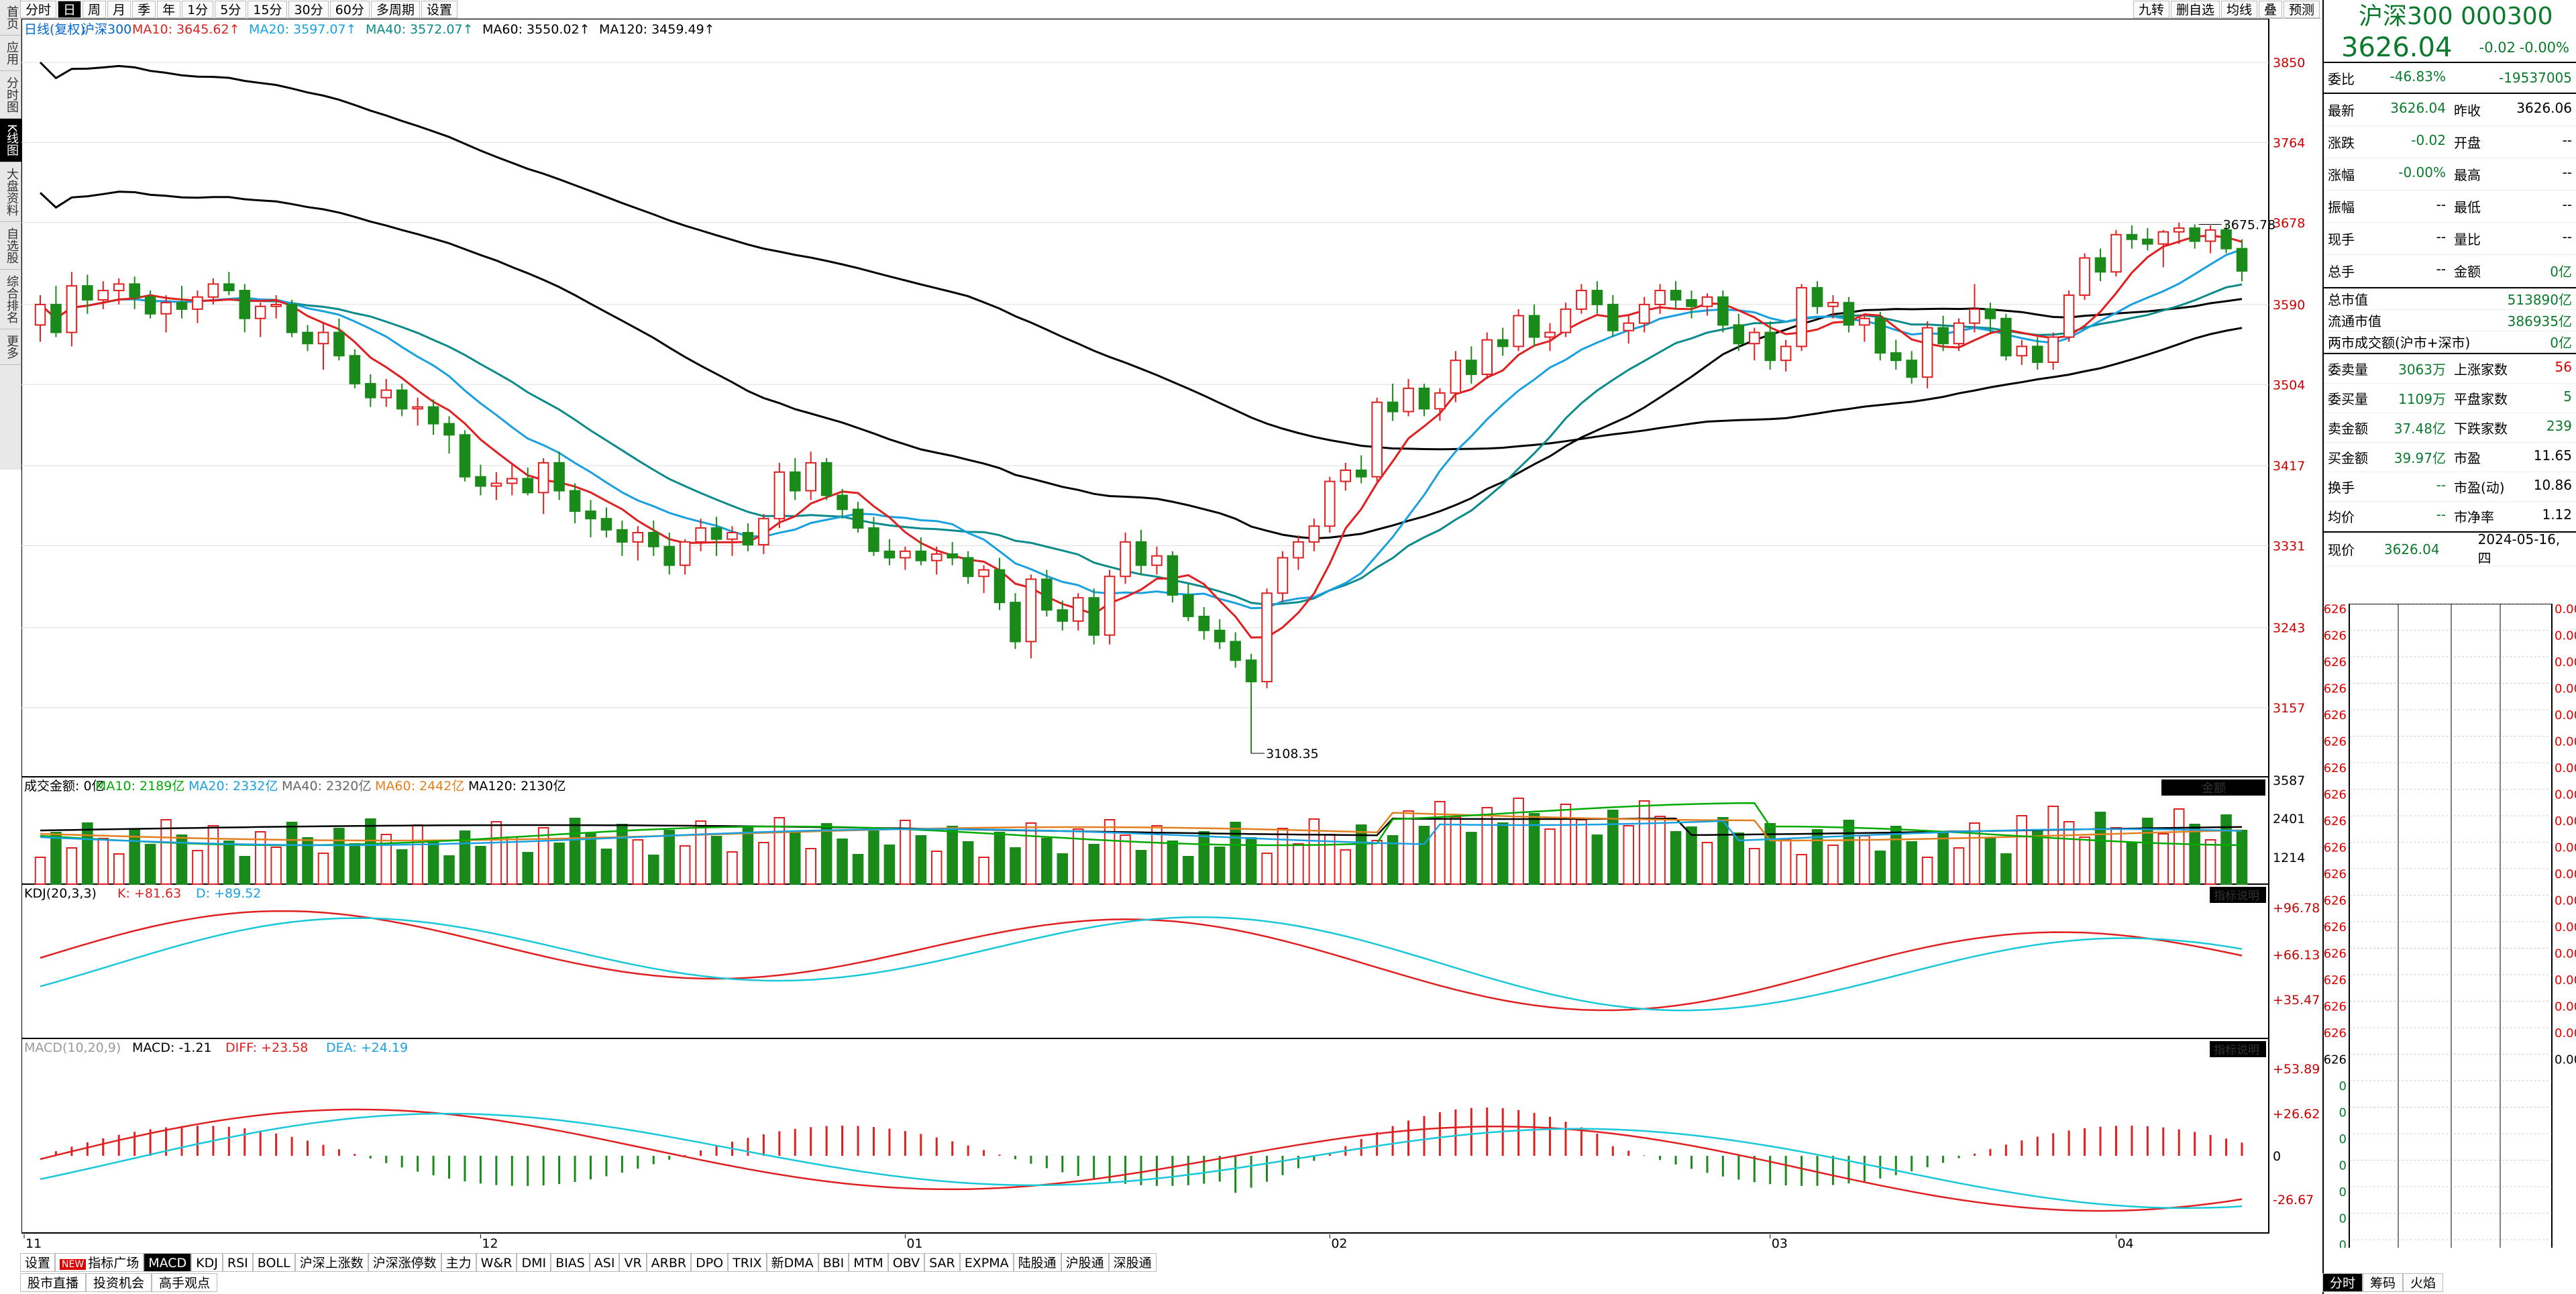 The image size is (2576, 1294). Describe the element at coordinates (942, 1262) in the screenshot. I see `indicator-tab: SAR` at that location.